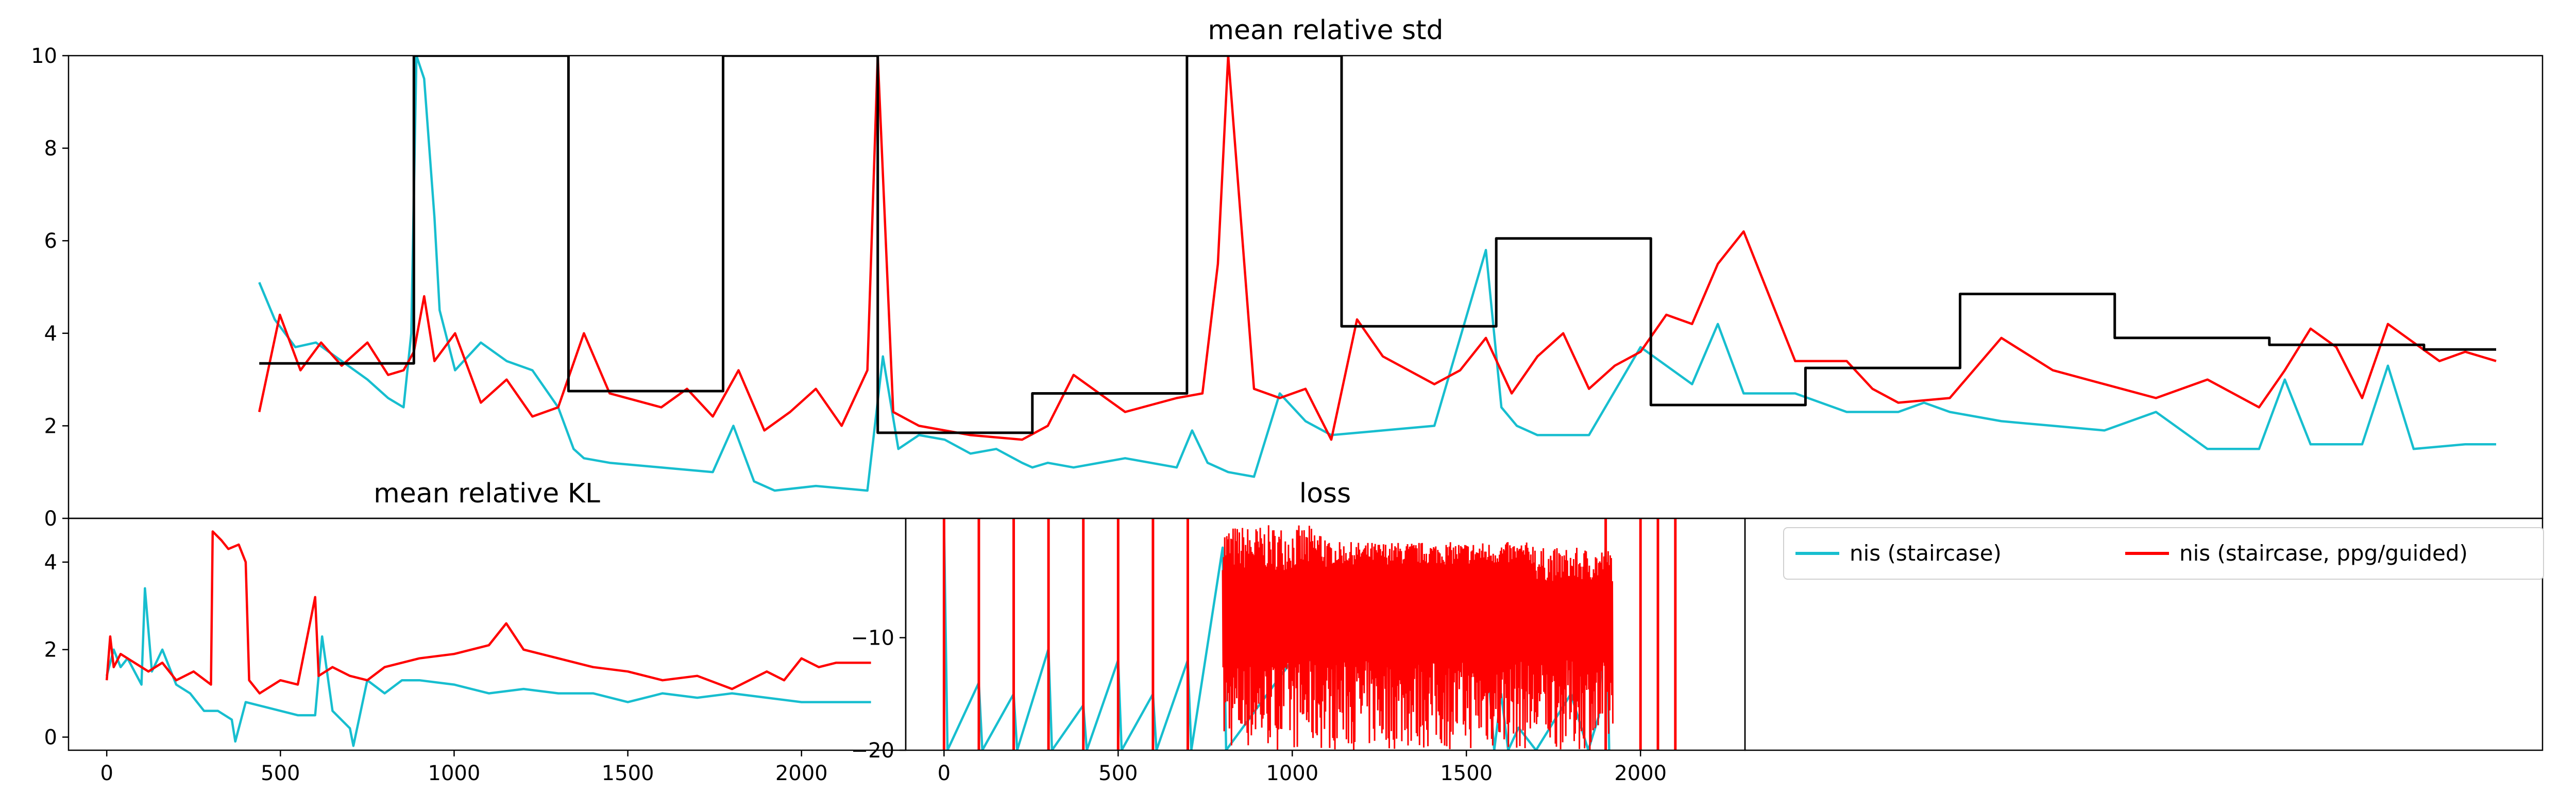 This screenshot has height=810, width=2576. I want to click on x-tick-label-loss: 1000, so click(1292, 773).